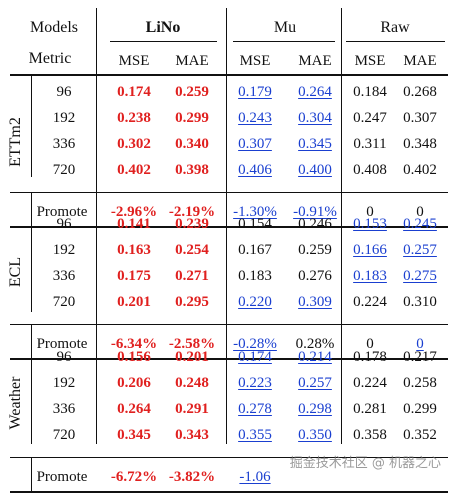  Describe the element at coordinates (315, 92) in the screenshot. I see `table-cell: 0.264` at that location.